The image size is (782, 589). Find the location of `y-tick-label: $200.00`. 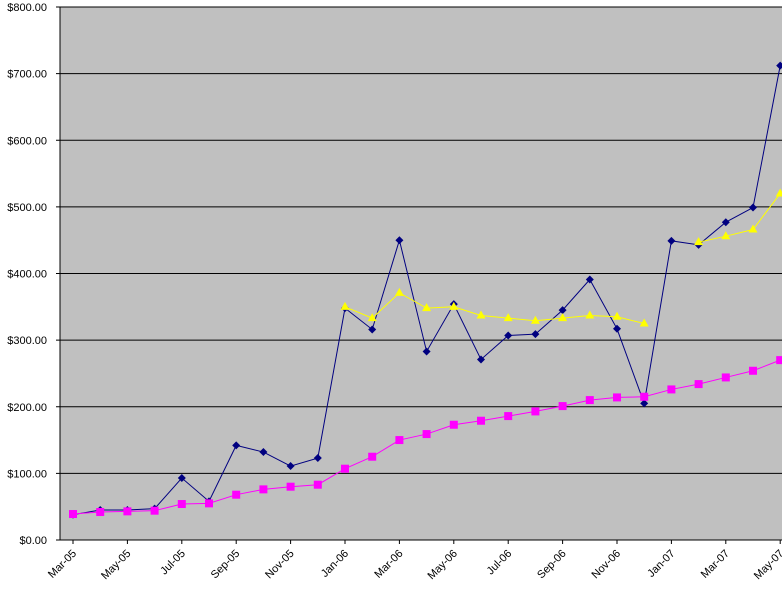

y-tick-label: $200.00 is located at coordinates (27, 408).